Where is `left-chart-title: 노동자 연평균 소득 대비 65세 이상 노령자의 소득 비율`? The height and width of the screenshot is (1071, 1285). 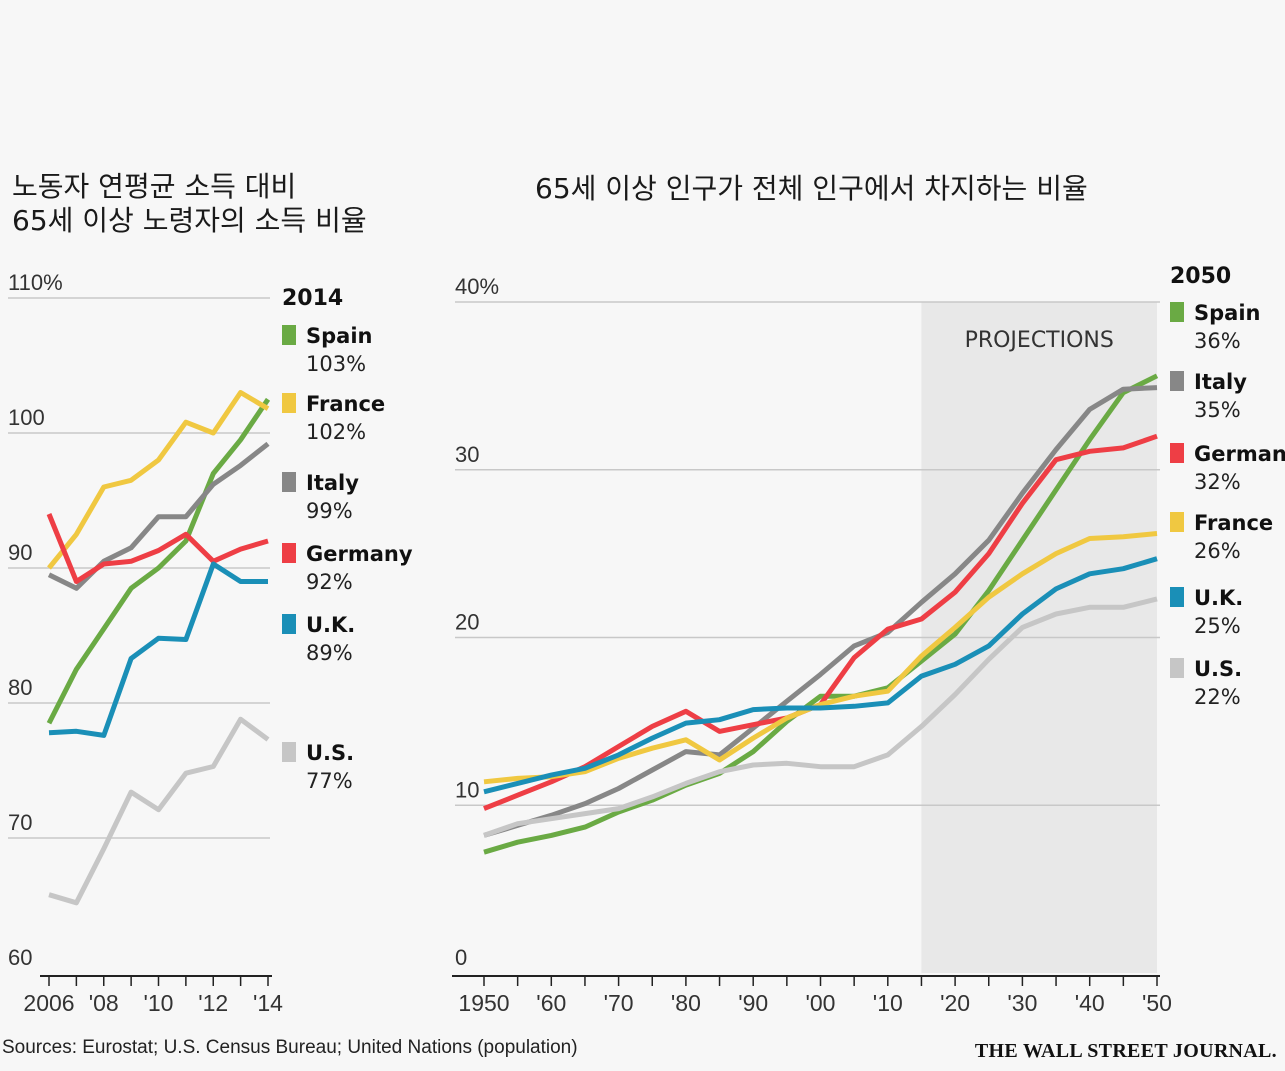
left-chart-title: 노동자 연평균 소득 대비 65세 이상 노령자의 소득 비율 is located at coordinates (189, 204).